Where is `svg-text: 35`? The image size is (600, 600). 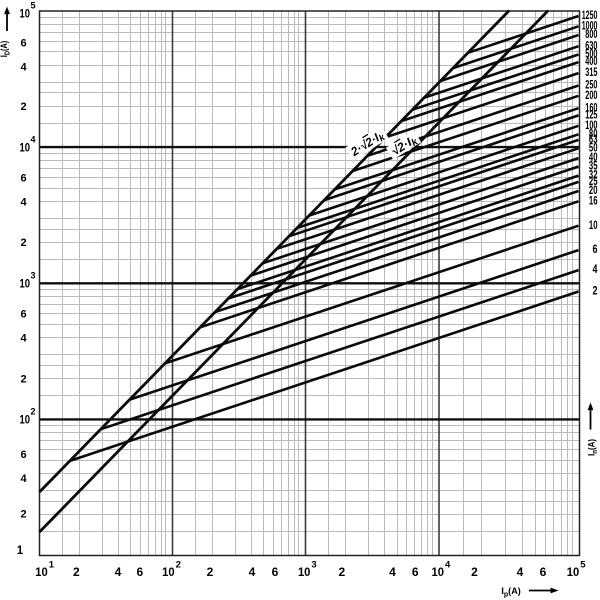
svg-text: 35 is located at coordinates (593, 167).